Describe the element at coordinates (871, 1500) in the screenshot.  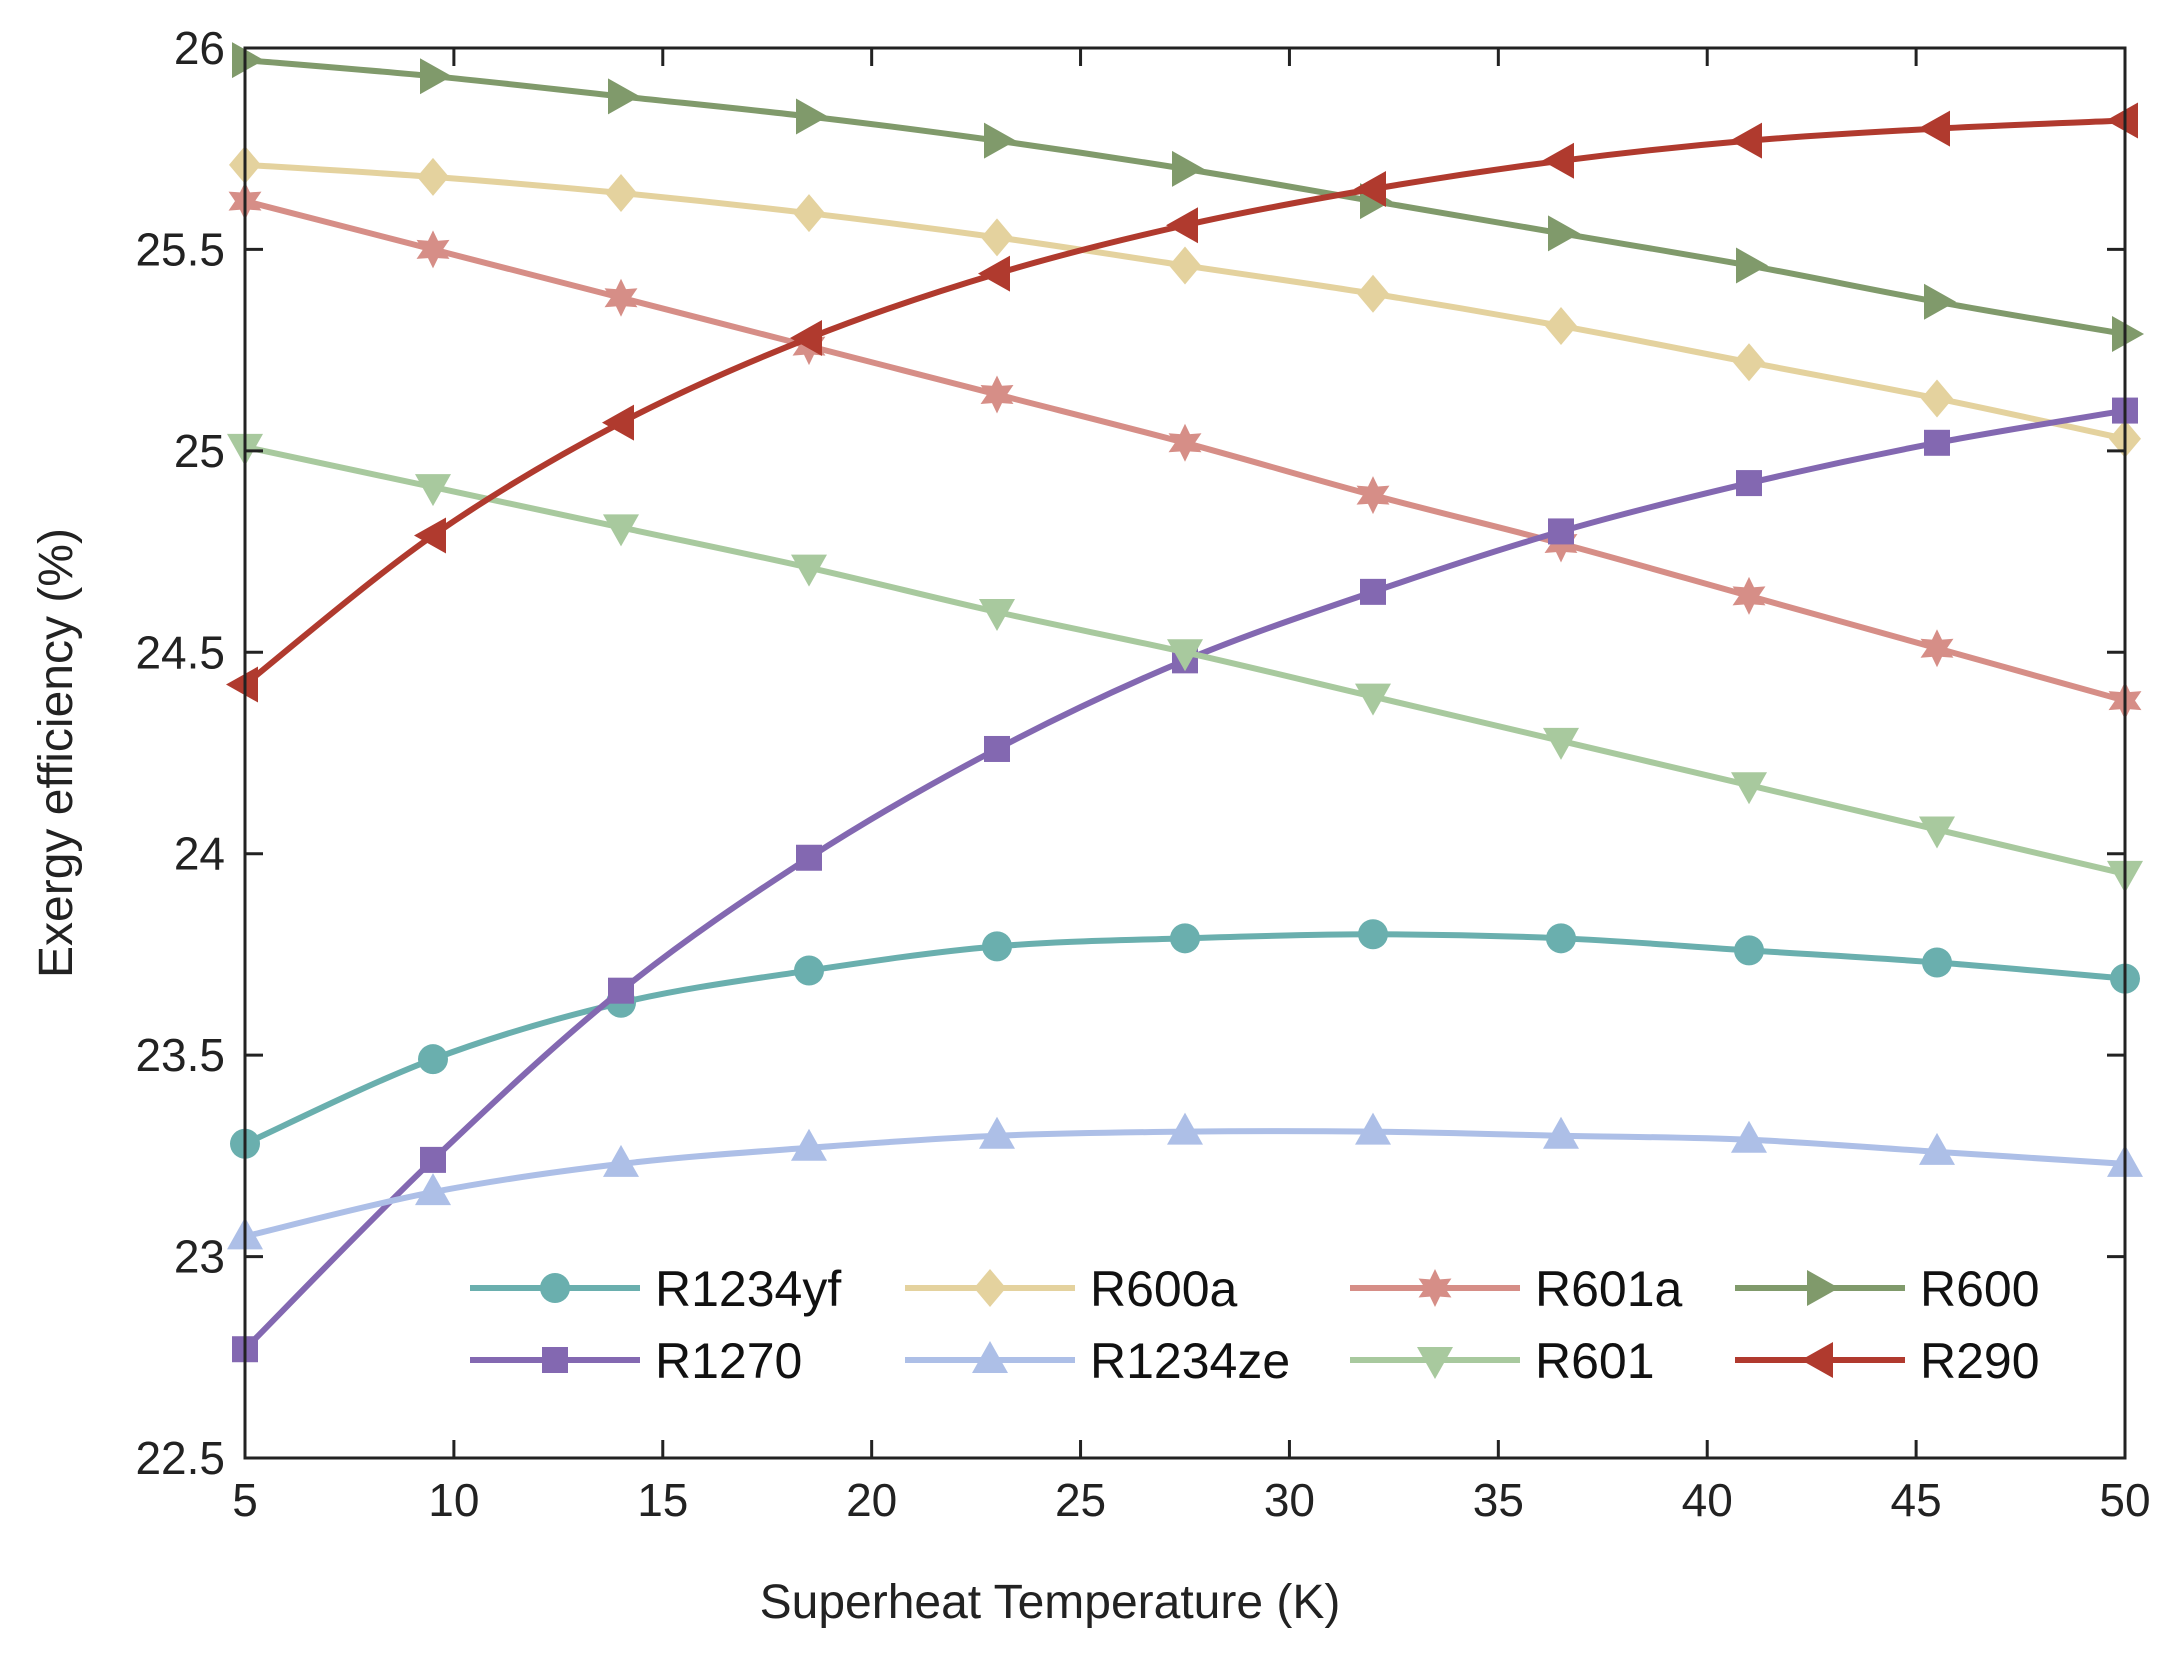
I see `x-tick-label: 20` at that location.